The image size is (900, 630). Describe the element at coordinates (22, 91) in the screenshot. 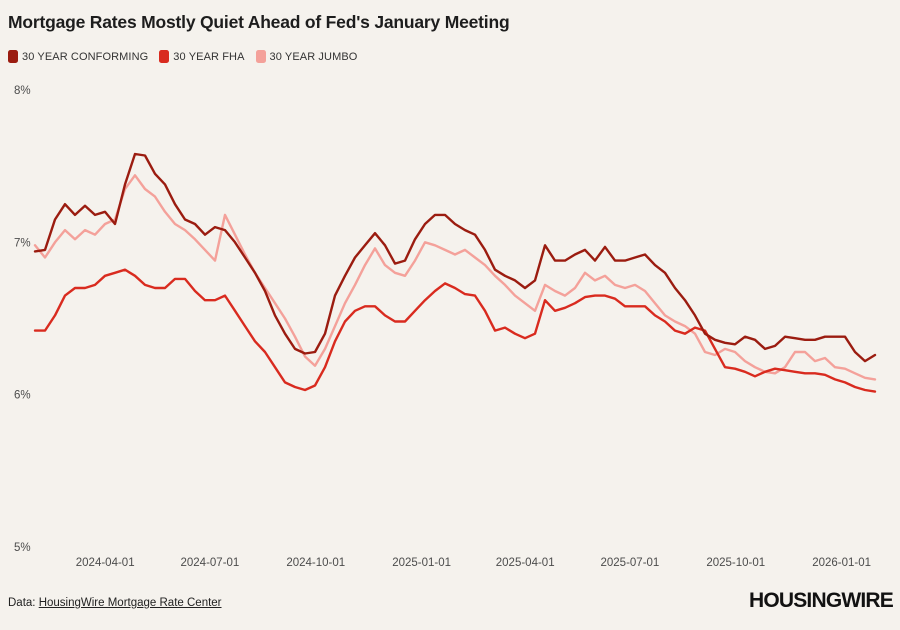

I see `y-axis-tick-label: 8%` at that location.